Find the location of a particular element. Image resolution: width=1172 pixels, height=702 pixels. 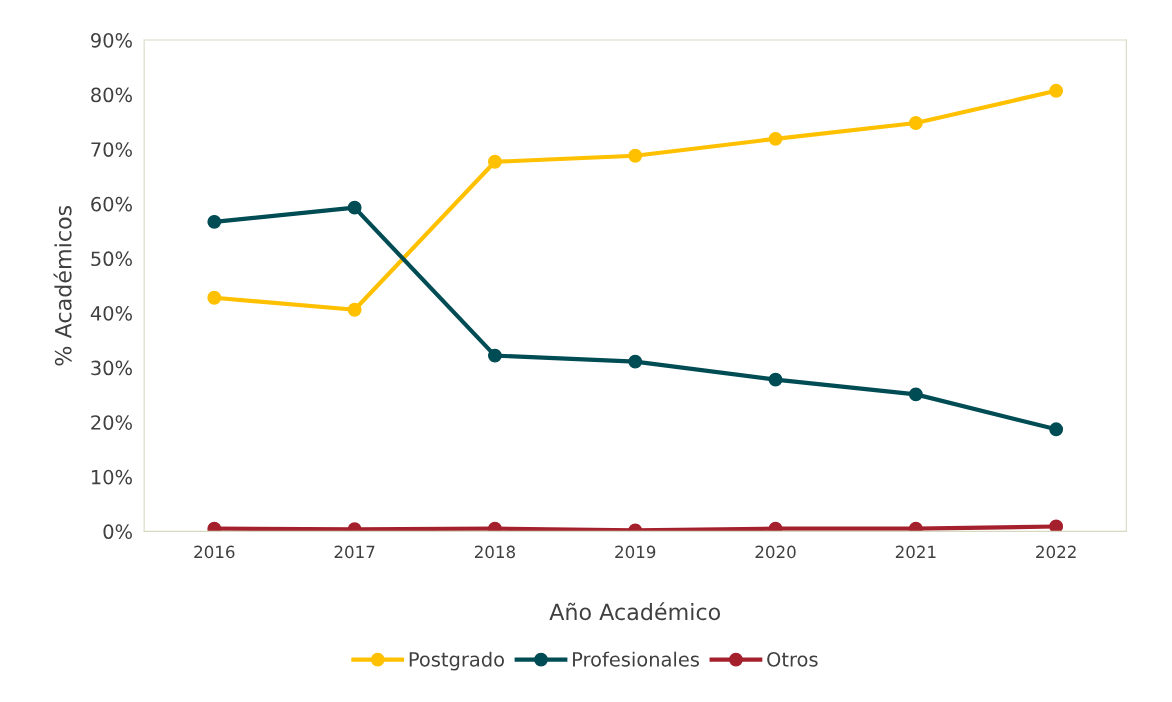

y-tick-label: 90% is located at coordinates (111, 40).